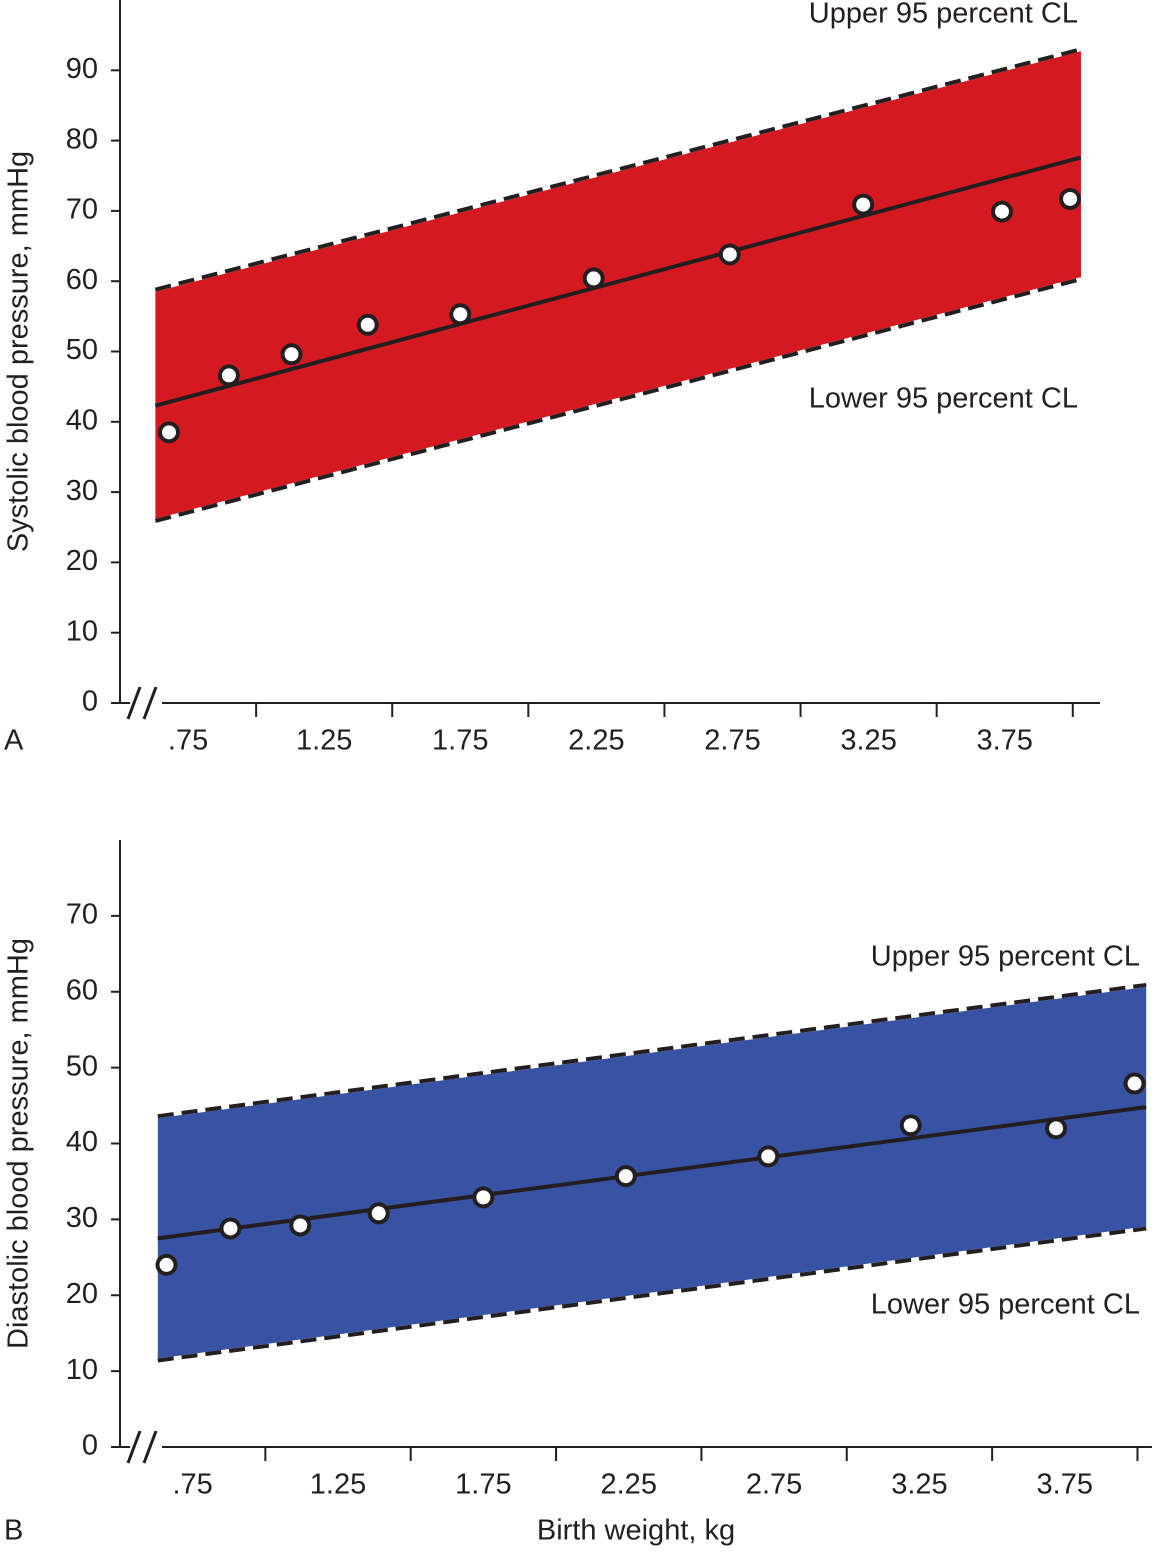  Describe the element at coordinates (82, 69) in the screenshot. I see `y-tick-label: 90` at that location.